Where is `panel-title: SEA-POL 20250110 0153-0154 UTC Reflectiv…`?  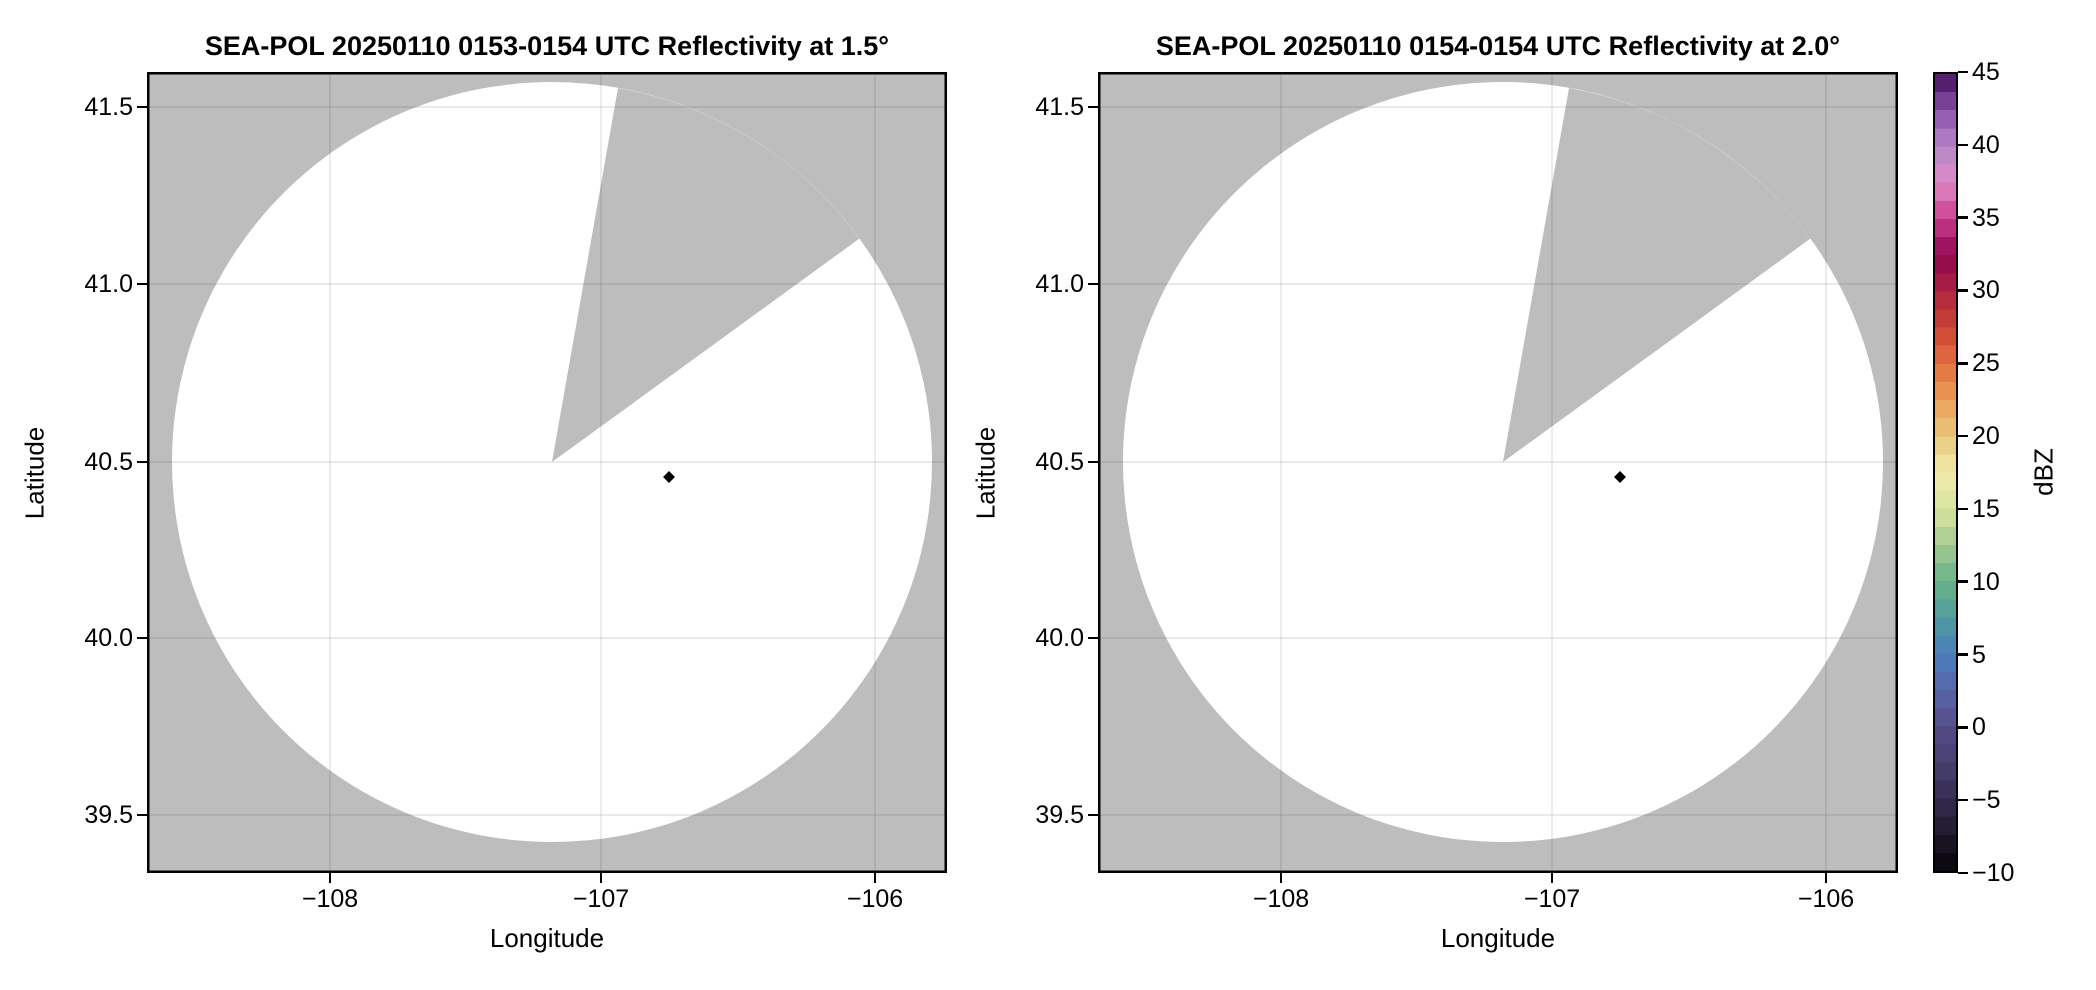 panel-title: SEA-POL 20250110 0153-0154 UTC Reflectiv… is located at coordinates (547, 46).